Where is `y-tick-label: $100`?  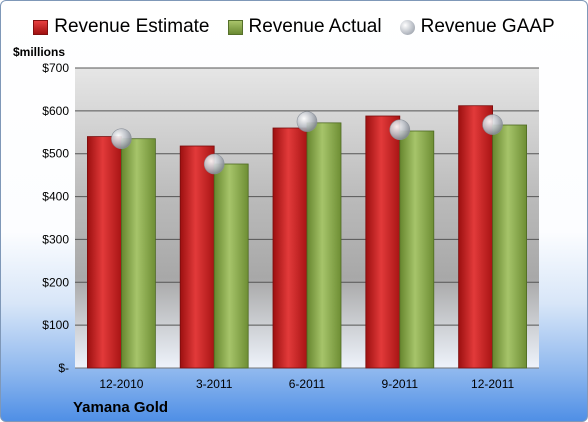
y-tick-label: $100 is located at coordinates (55, 325).